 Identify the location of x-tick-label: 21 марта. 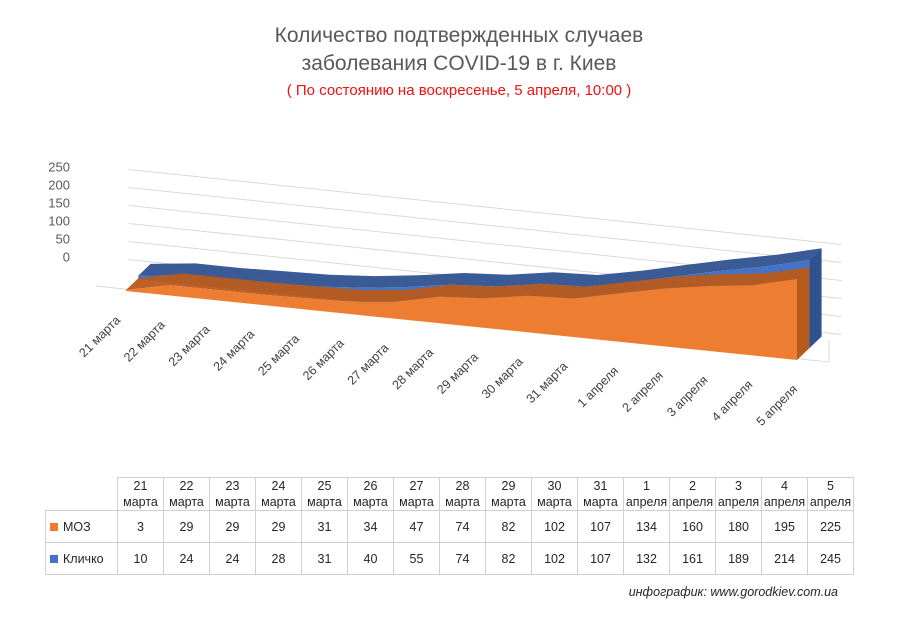
(99, 336).